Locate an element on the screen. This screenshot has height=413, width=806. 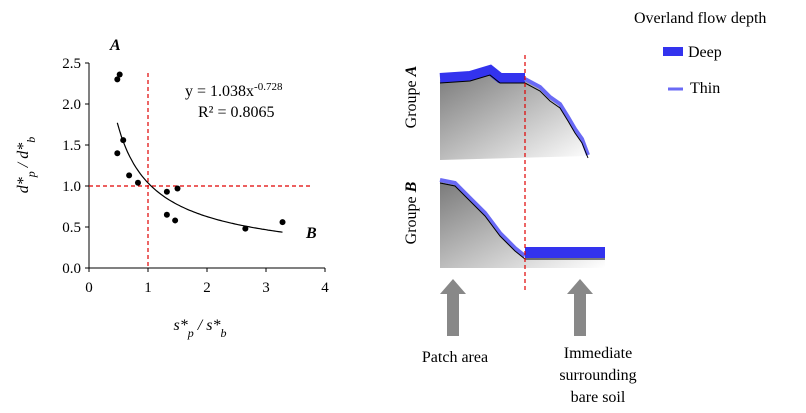
surrounding-label: surrounding is located at coordinates (597, 375).